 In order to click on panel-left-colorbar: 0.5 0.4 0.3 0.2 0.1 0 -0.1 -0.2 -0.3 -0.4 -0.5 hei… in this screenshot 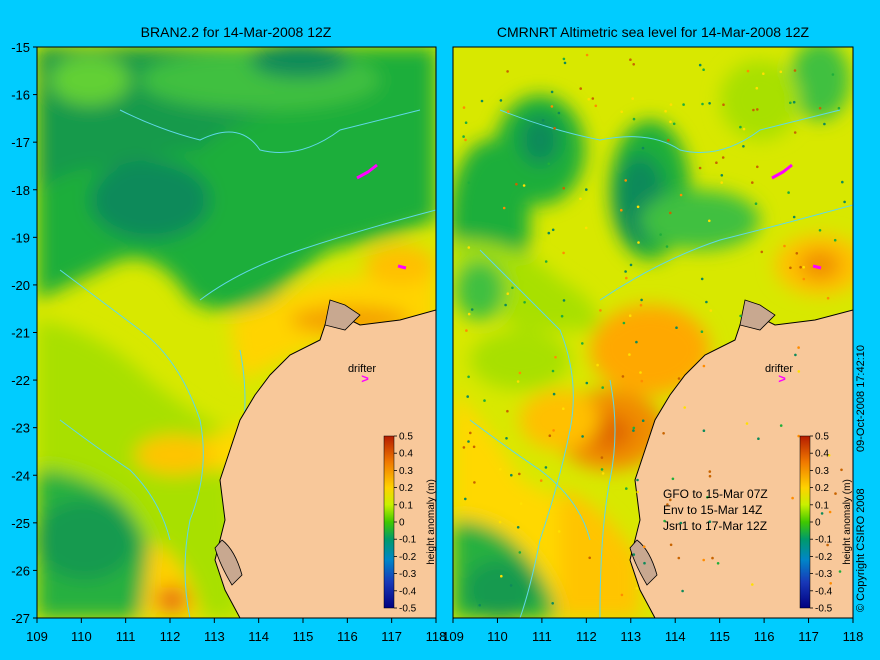, I will do `click(410, 523)`.